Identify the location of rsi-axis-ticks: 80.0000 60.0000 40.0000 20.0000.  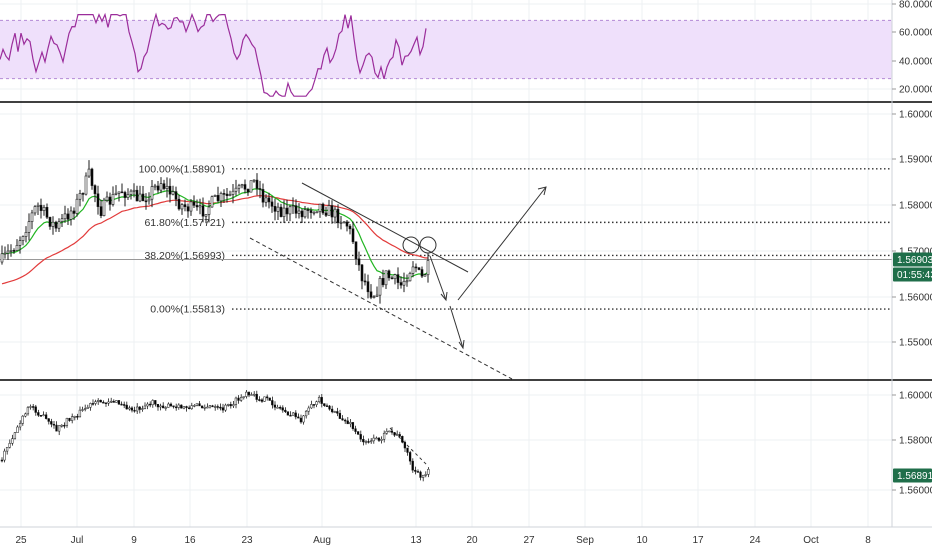
(912, 48).